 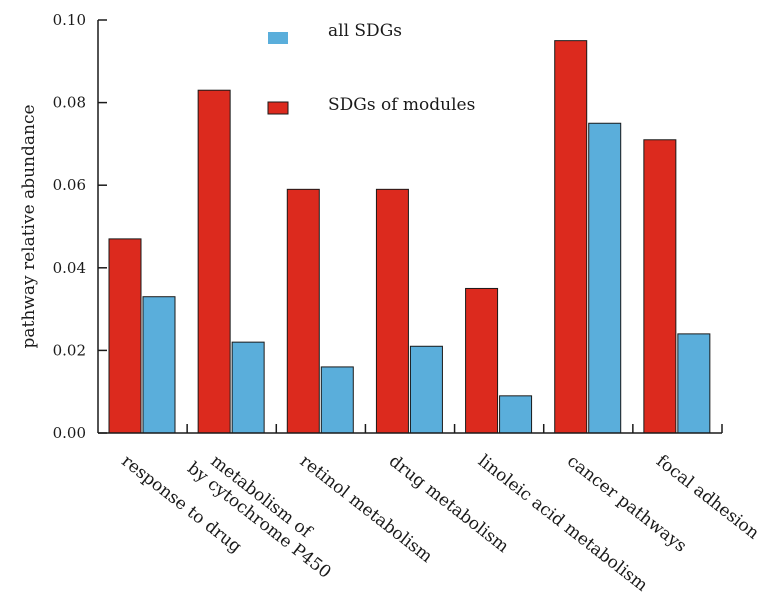 I want to click on y-axis-title: pathway relative abundance, so click(x=29, y=226).